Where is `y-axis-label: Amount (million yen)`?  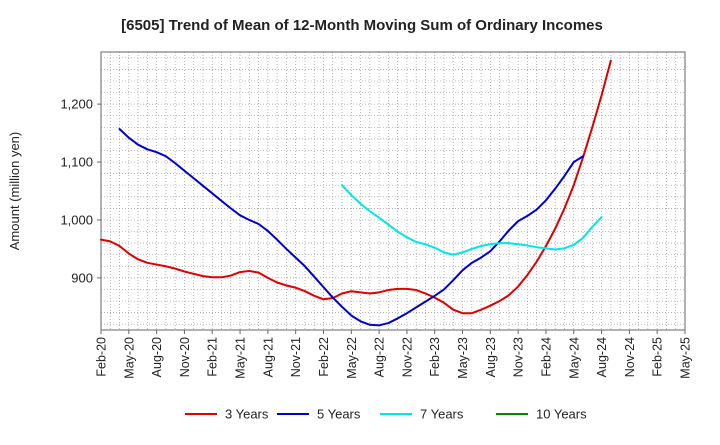
y-axis-label: Amount (million yen) is located at coordinates (14, 191).